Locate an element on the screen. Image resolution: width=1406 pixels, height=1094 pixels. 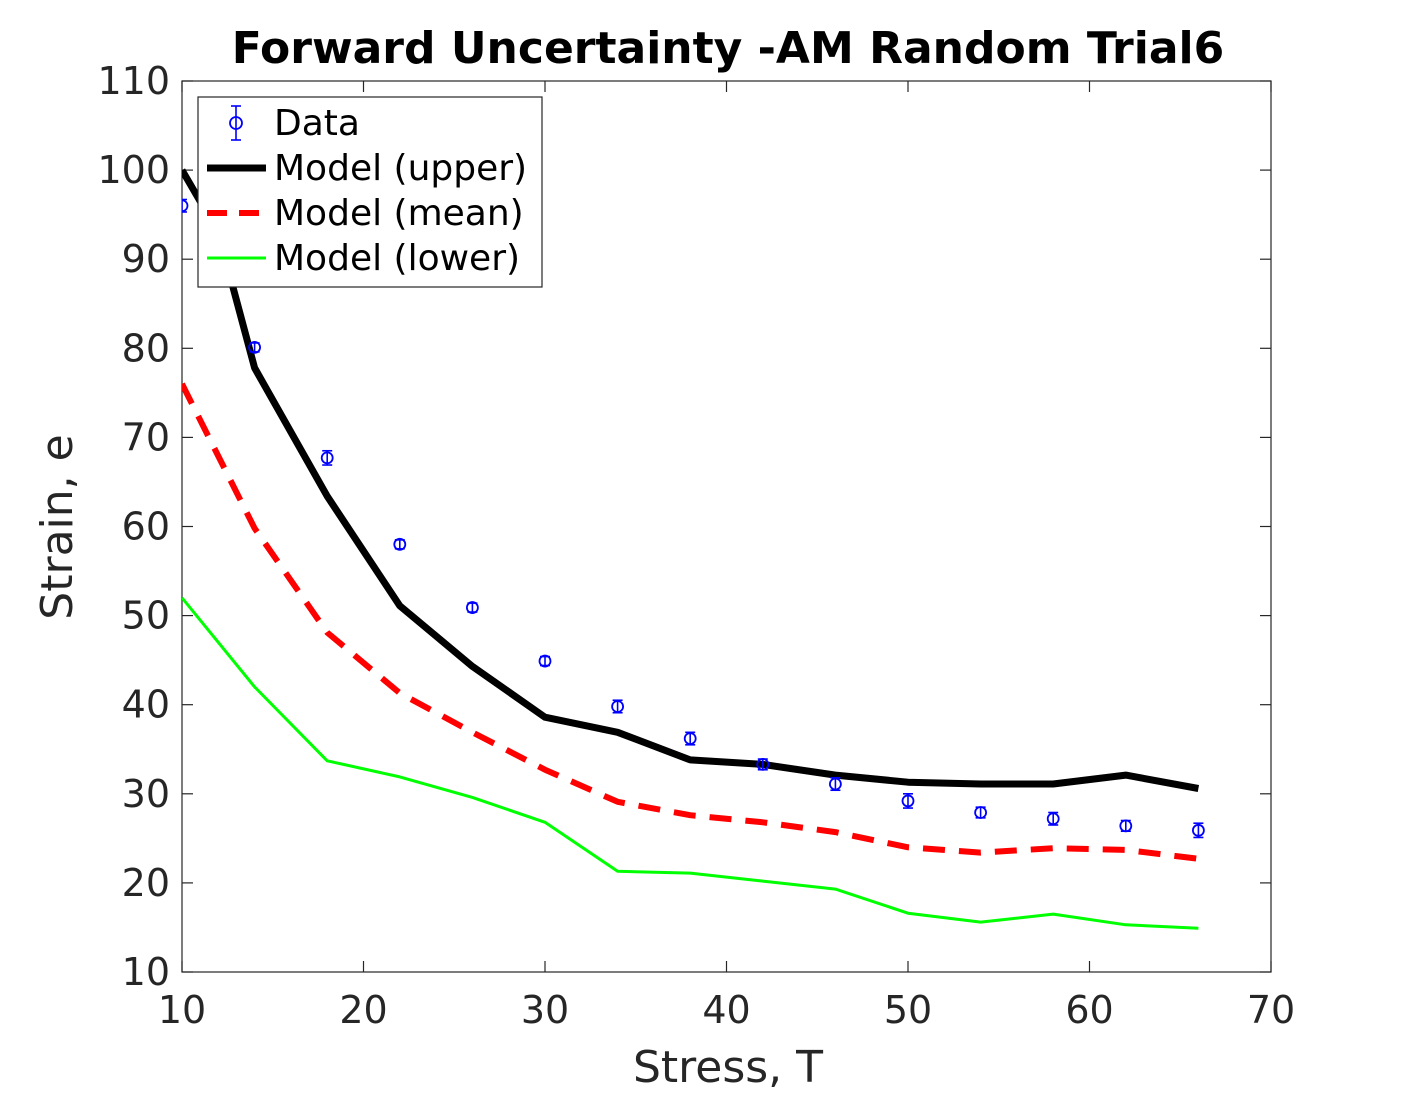
y-tick-label-9: 100 is located at coordinates (133, 170).